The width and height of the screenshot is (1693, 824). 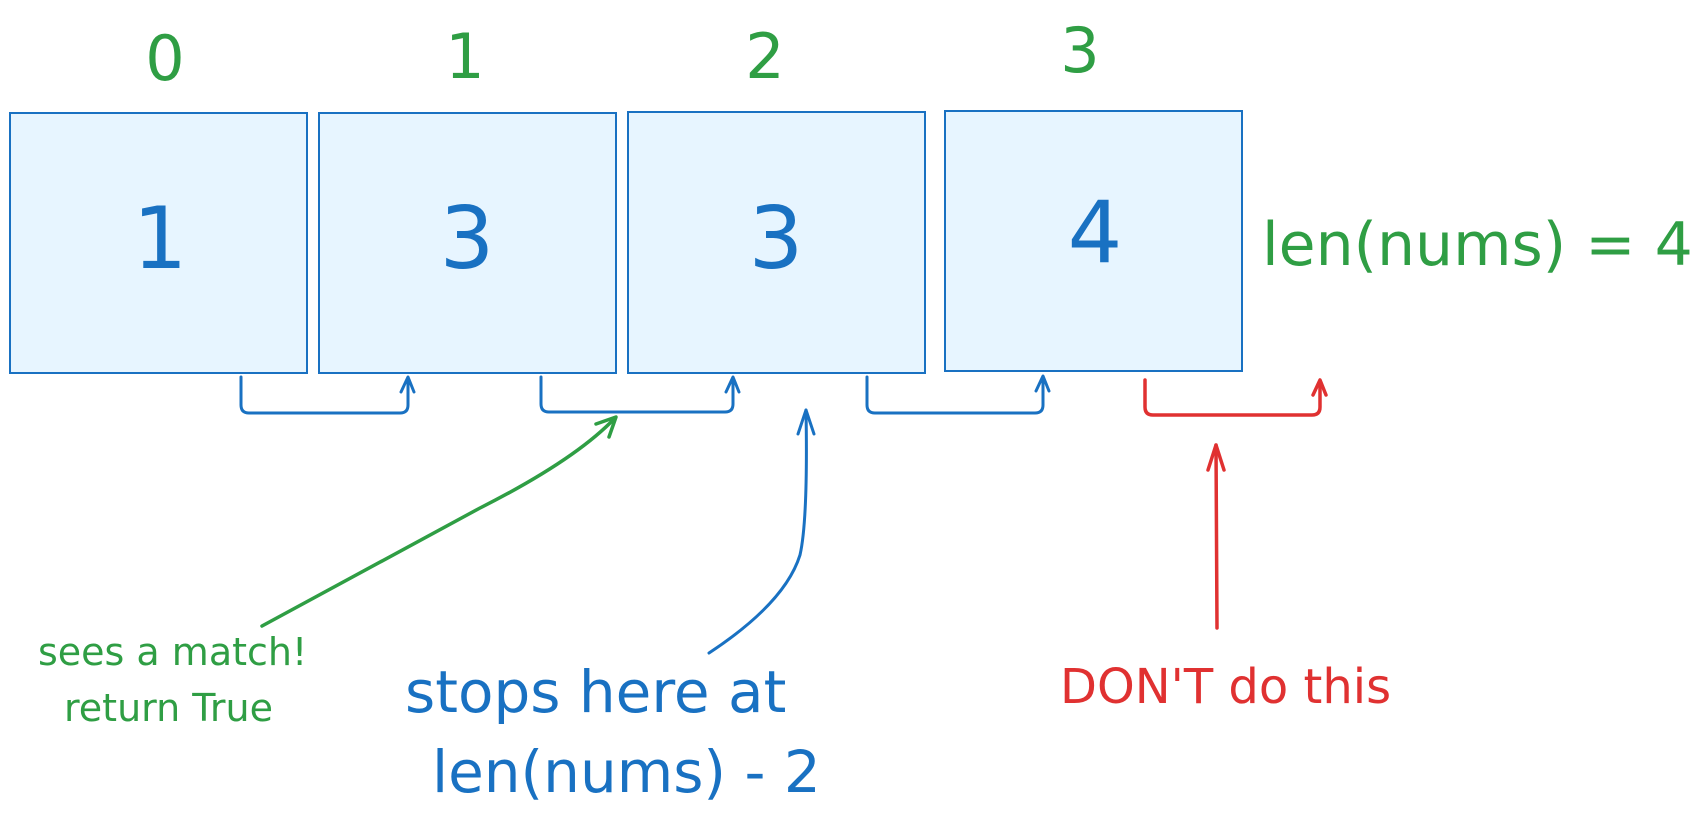 I want to click on index-label-2: 2, so click(x=764, y=56).